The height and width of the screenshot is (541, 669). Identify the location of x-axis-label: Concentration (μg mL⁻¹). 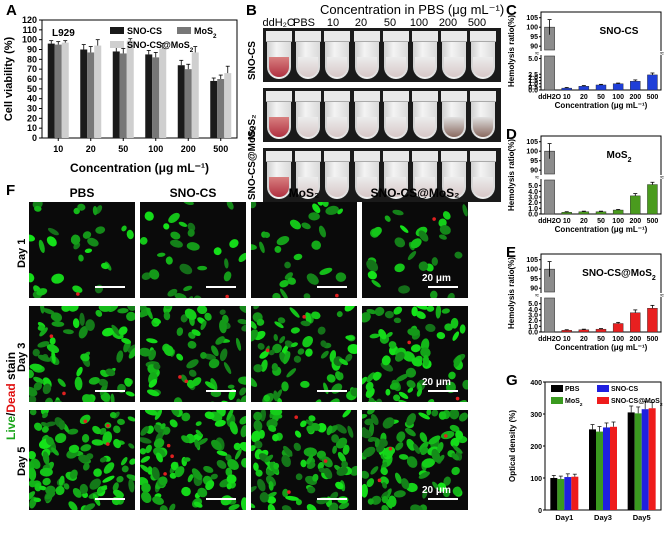
(601, 347).